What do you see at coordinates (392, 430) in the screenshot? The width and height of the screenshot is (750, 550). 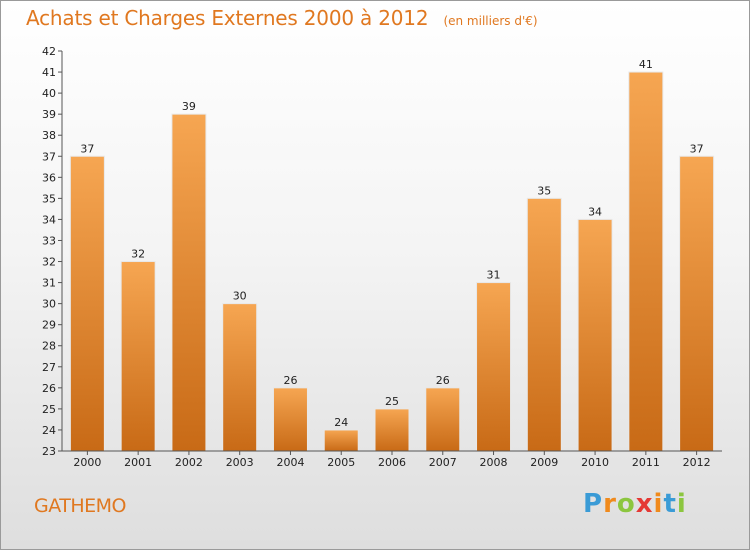 I see `bar-2006` at bounding box center [392, 430].